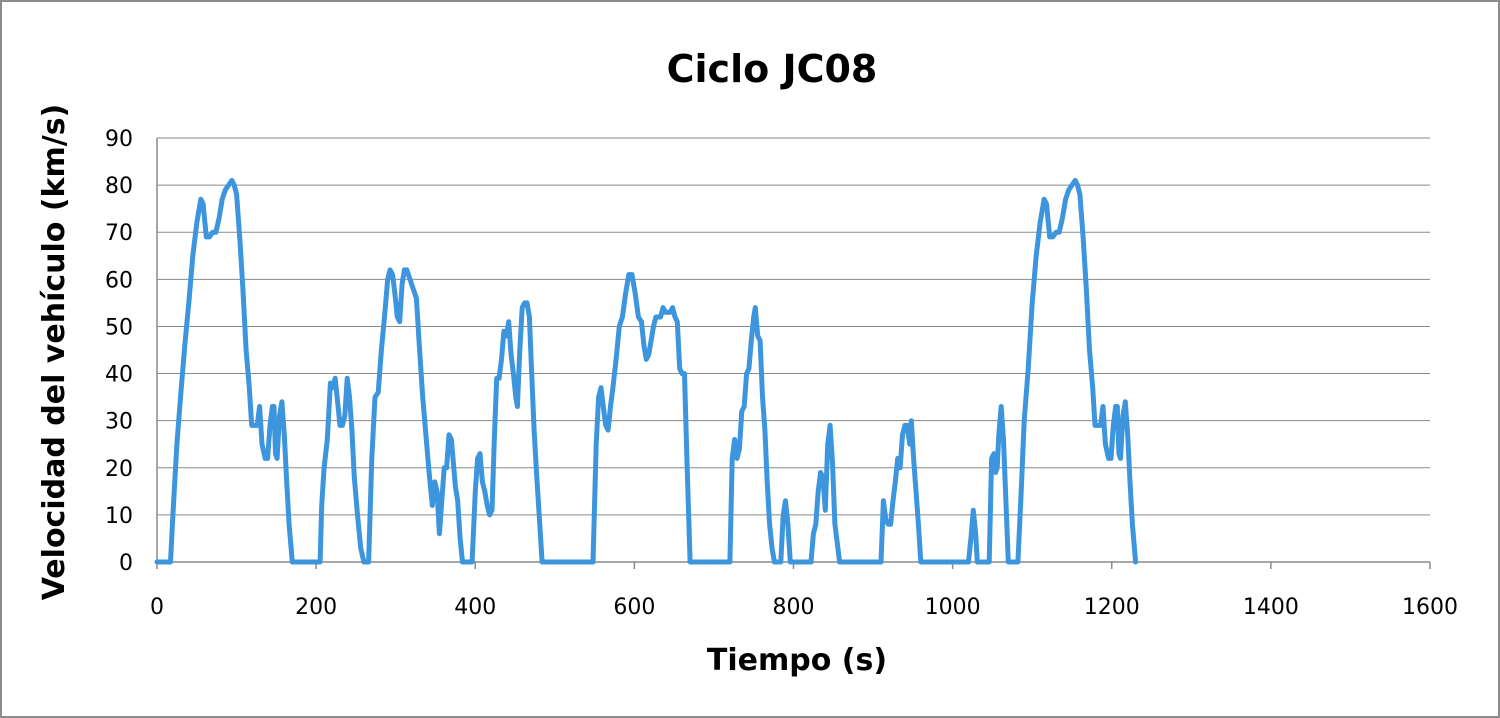 The image size is (1500, 718). Describe the element at coordinates (126, 563) in the screenshot. I see `y-tick-label: 0` at that location.